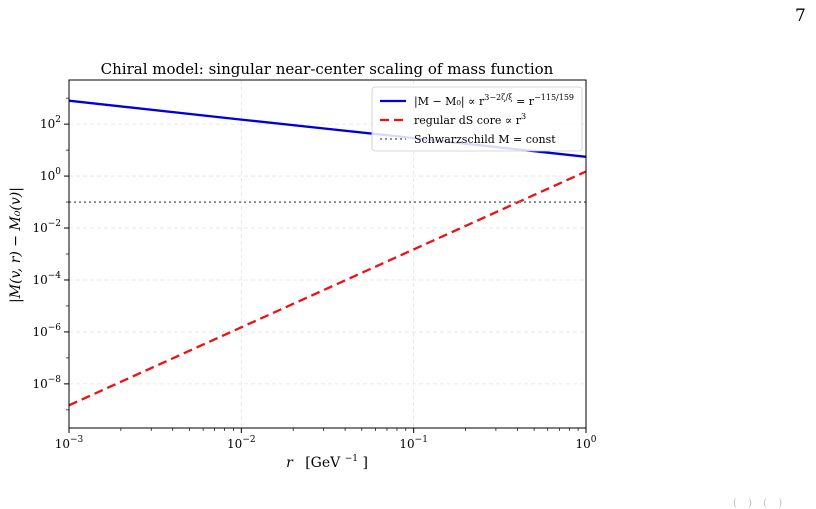 The width and height of the screenshot is (816, 509). I want to click on y-tick-label: 10², so click(50, 123).